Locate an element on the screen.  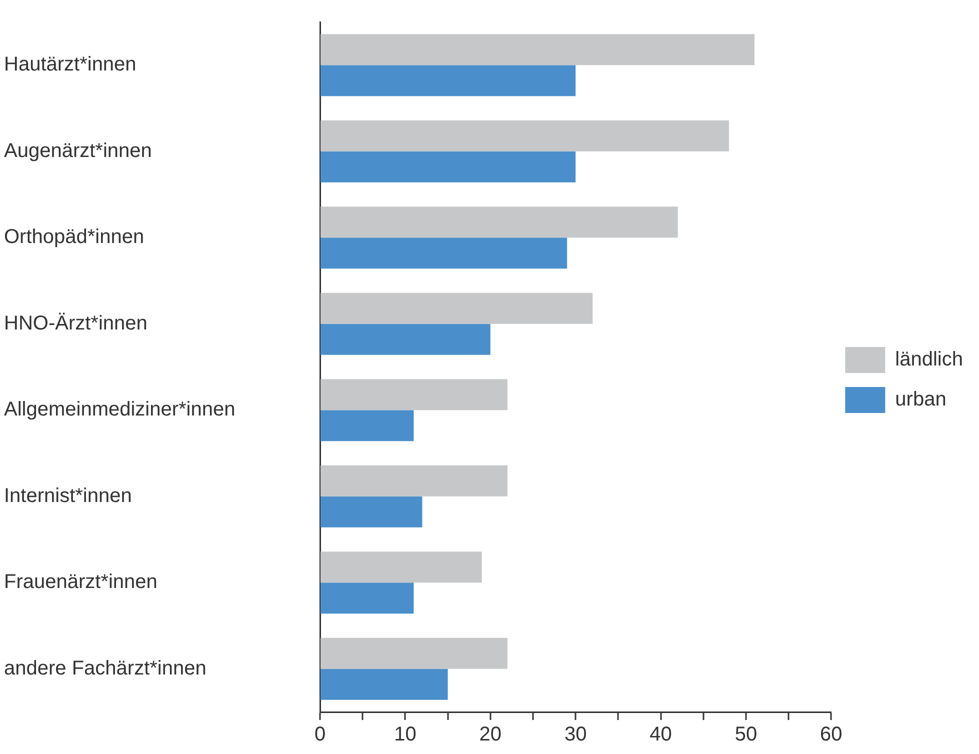
x-tick-label: 50 is located at coordinates (746, 735).